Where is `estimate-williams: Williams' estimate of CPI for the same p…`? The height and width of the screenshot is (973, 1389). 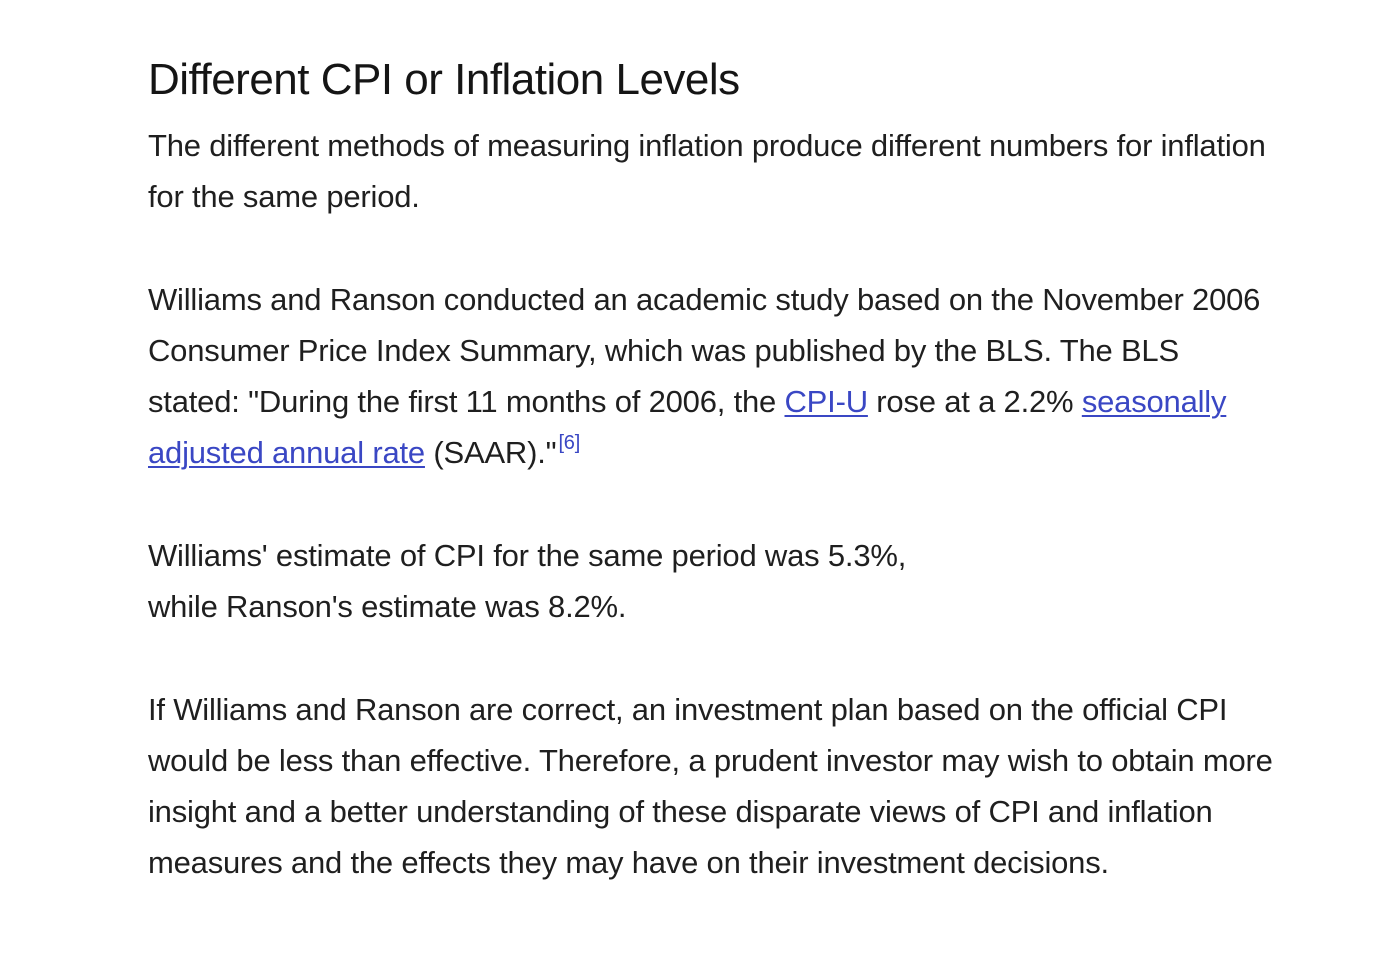 estimate-williams: Williams' estimate of CPI for the same p… is located at coordinates (527, 555).